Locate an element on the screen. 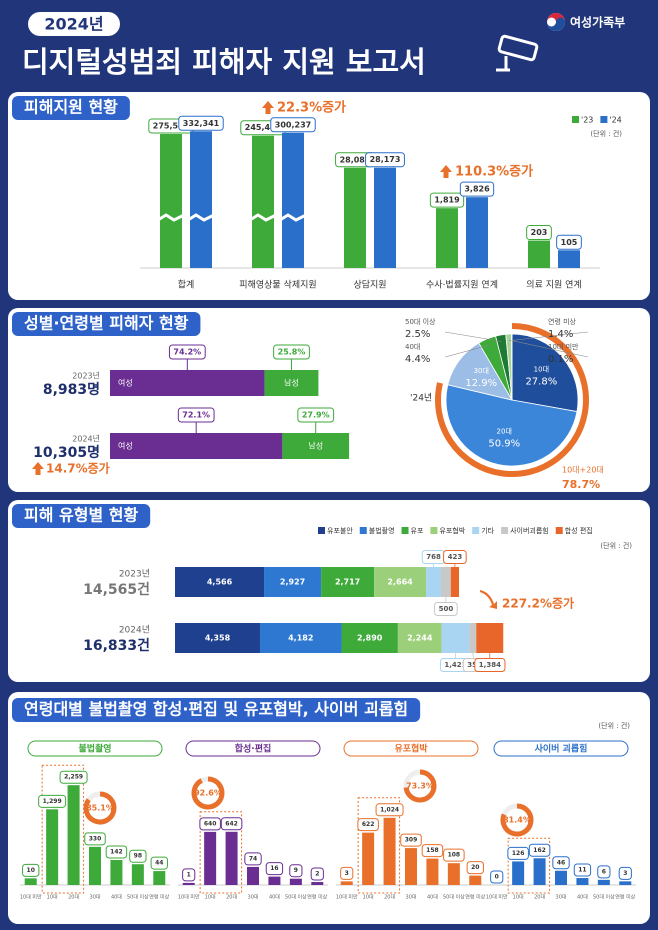 The height and width of the screenshot is (930, 658). pie-slice is located at coordinates (511, 425).